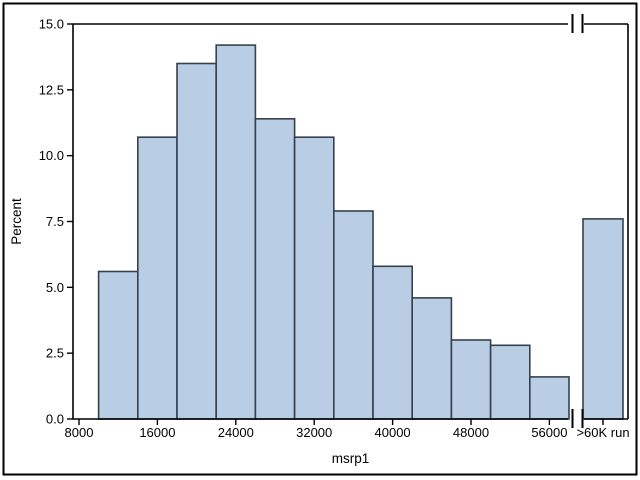 The width and height of the screenshot is (640, 480). What do you see at coordinates (51, 24) in the screenshot?
I see `y-tick-label: 15.0` at bounding box center [51, 24].